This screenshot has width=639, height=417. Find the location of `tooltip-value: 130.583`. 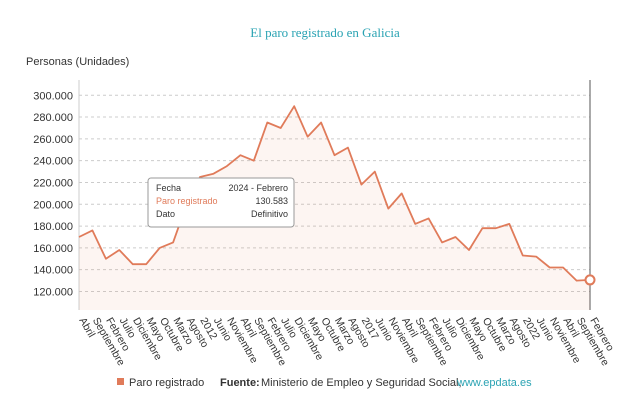

tooltip-value: 130.583 is located at coordinates (271, 201).